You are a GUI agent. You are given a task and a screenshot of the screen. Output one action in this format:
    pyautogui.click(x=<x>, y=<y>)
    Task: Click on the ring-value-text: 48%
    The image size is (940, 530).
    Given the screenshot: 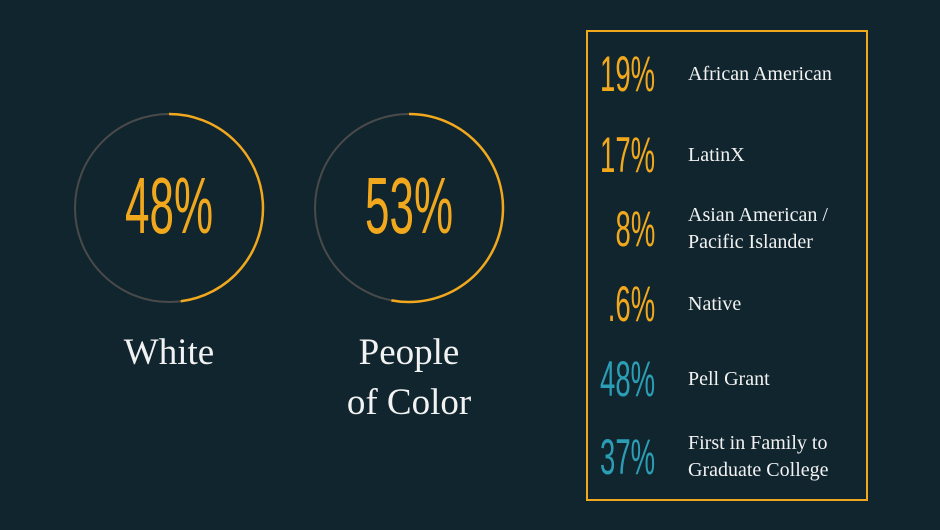 What is the action you would take?
    pyautogui.click(x=169, y=205)
    